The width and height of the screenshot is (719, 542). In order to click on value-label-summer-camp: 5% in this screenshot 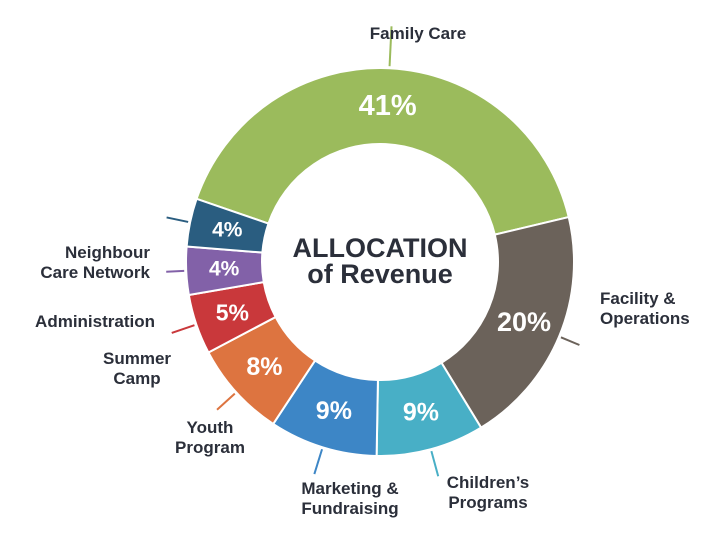, I will do `click(232, 312)`.